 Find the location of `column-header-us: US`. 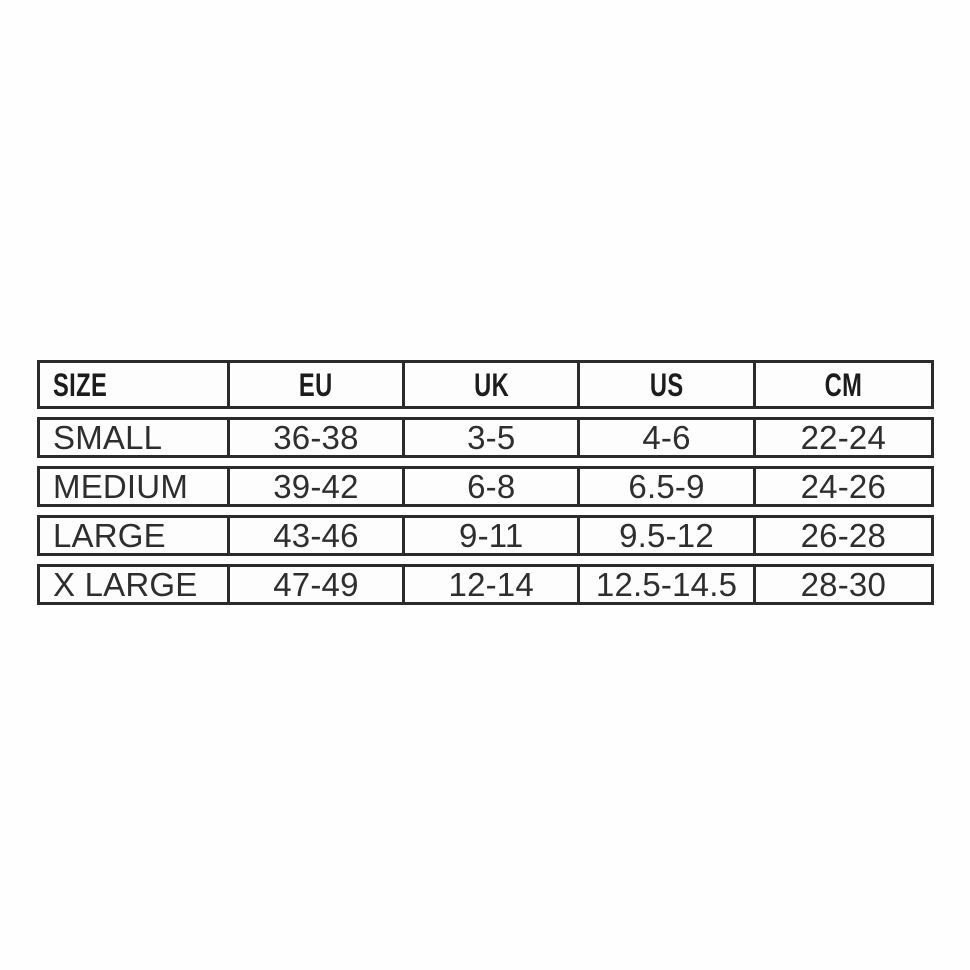

column-header-us: US is located at coordinates (668, 384).